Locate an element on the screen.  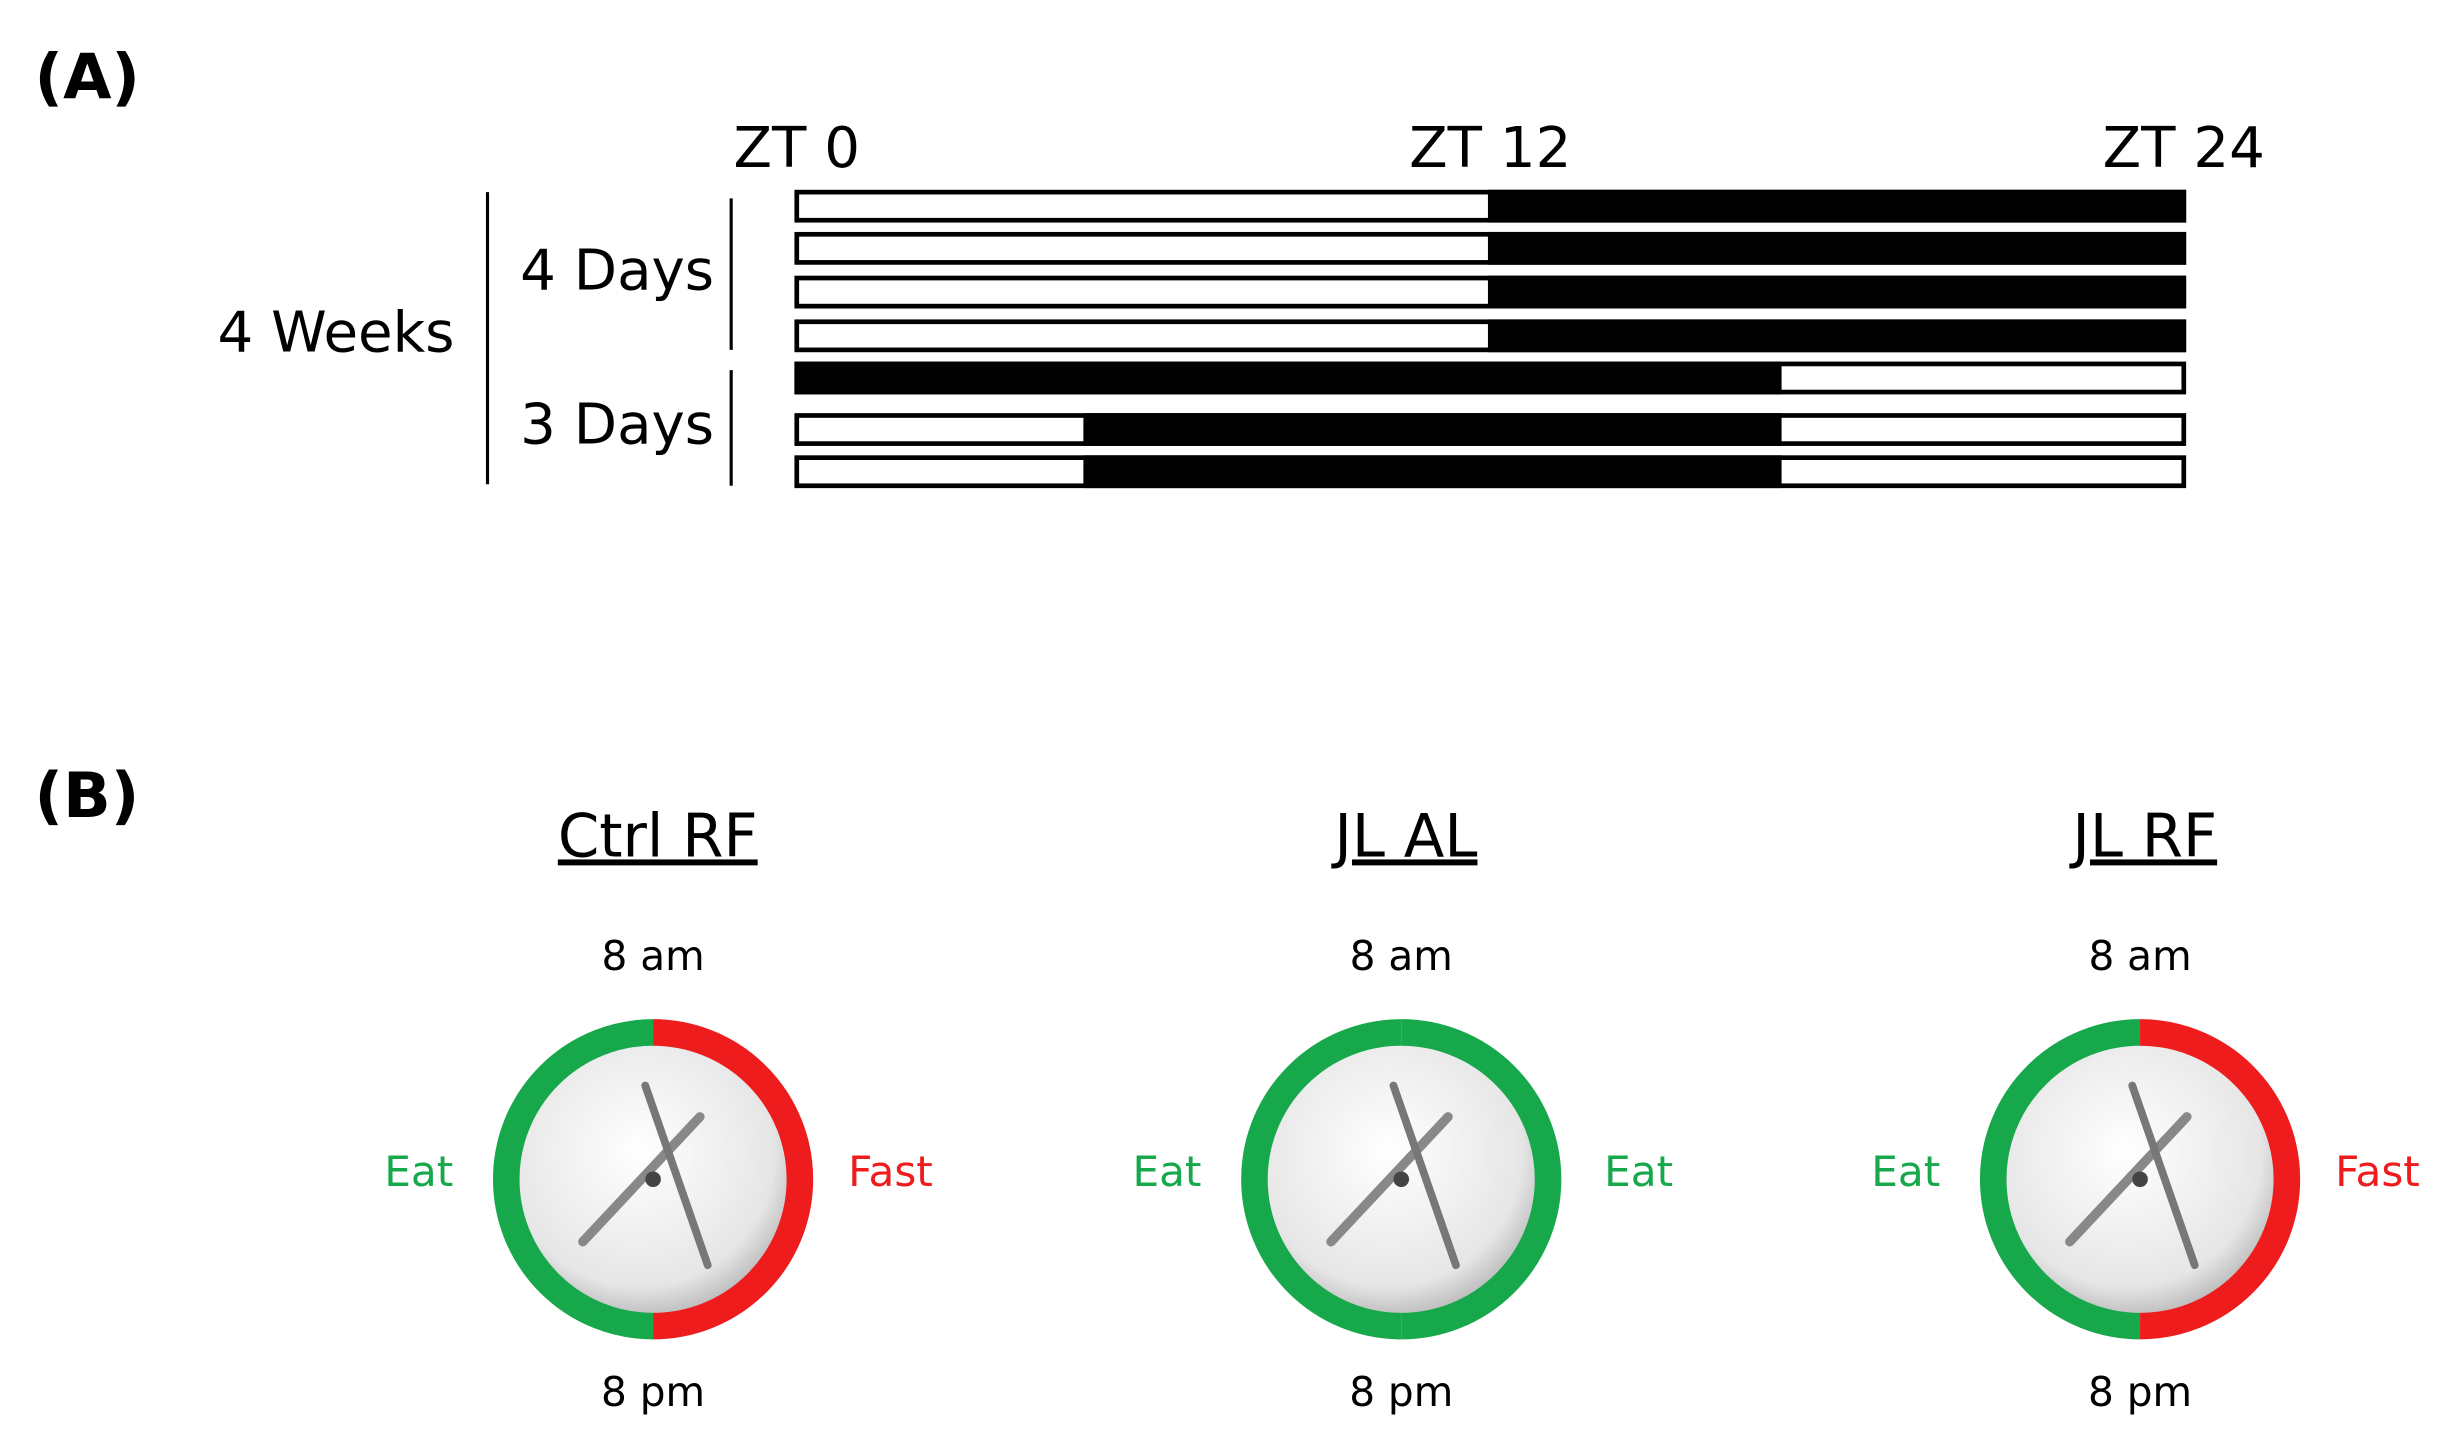
zt-label: ZT 0 is located at coordinates (797, 148).